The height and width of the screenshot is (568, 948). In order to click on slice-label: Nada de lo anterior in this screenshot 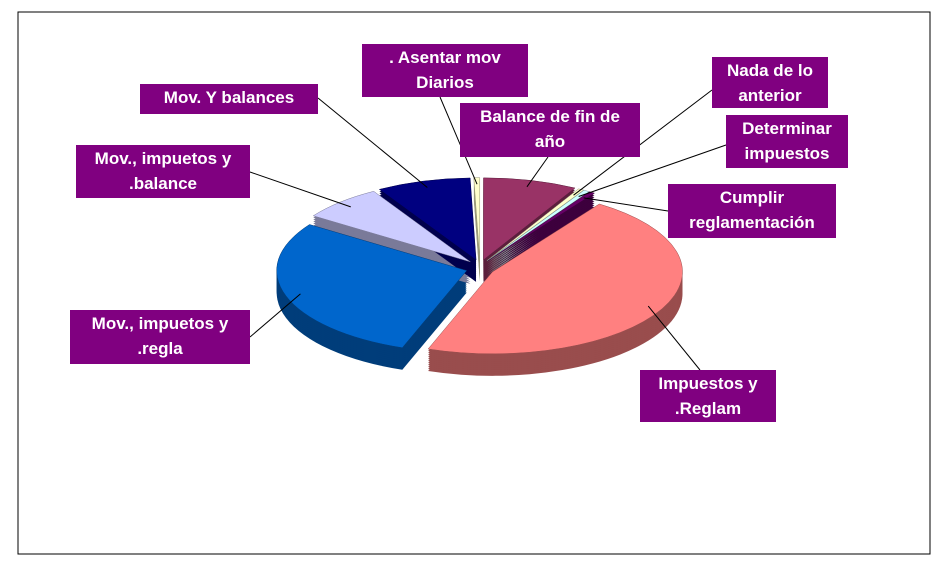, I will do `click(770, 82)`.